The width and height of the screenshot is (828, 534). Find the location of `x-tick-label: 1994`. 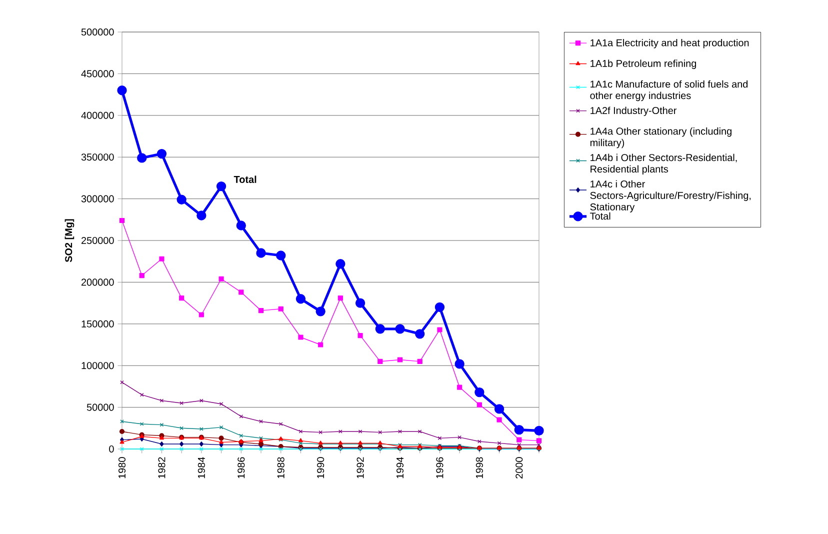

x-tick-label: 1994 is located at coordinates (400, 467).